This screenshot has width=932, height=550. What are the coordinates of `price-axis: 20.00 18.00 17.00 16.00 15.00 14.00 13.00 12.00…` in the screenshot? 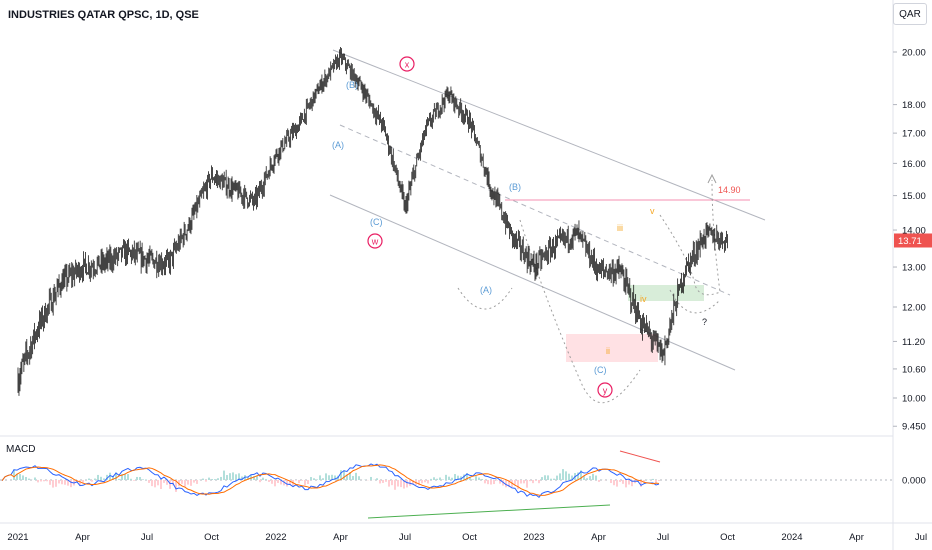 It's located at (912, 267).